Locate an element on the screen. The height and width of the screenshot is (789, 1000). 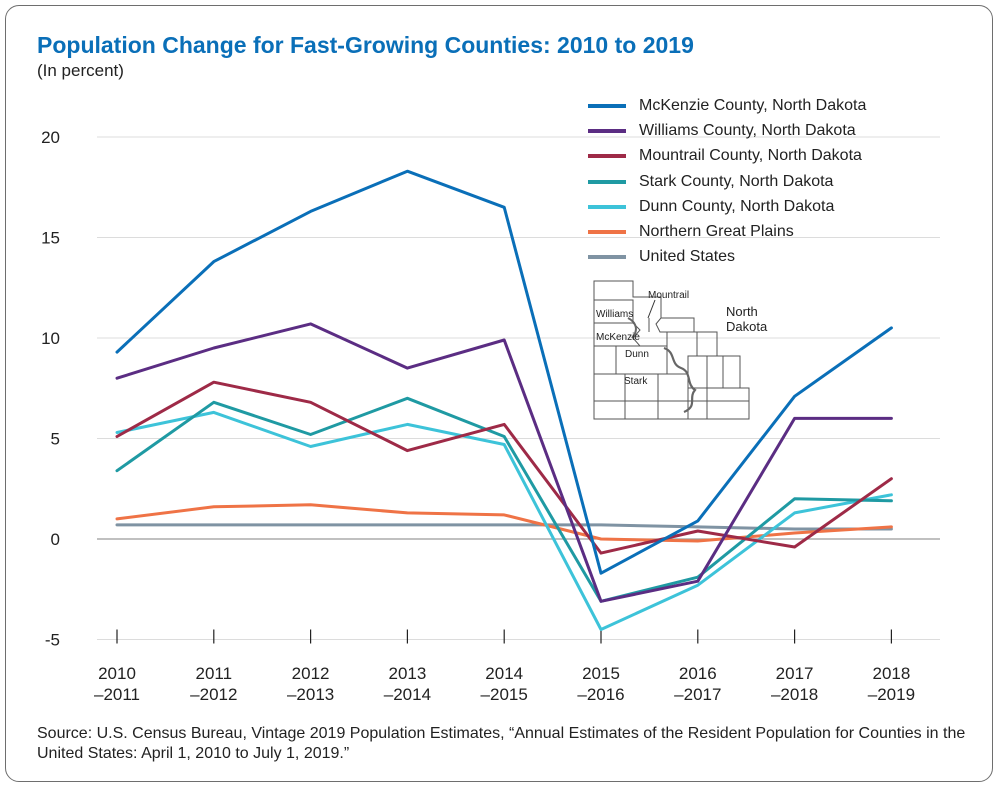
map-label-stark: Stark is located at coordinates (636, 381).